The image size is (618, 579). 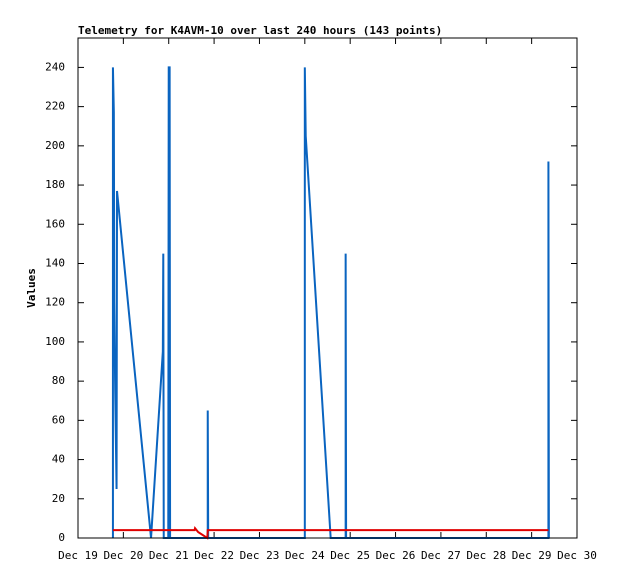 What do you see at coordinates (330, 532) in the screenshot?
I see `series-line` at bounding box center [330, 532].